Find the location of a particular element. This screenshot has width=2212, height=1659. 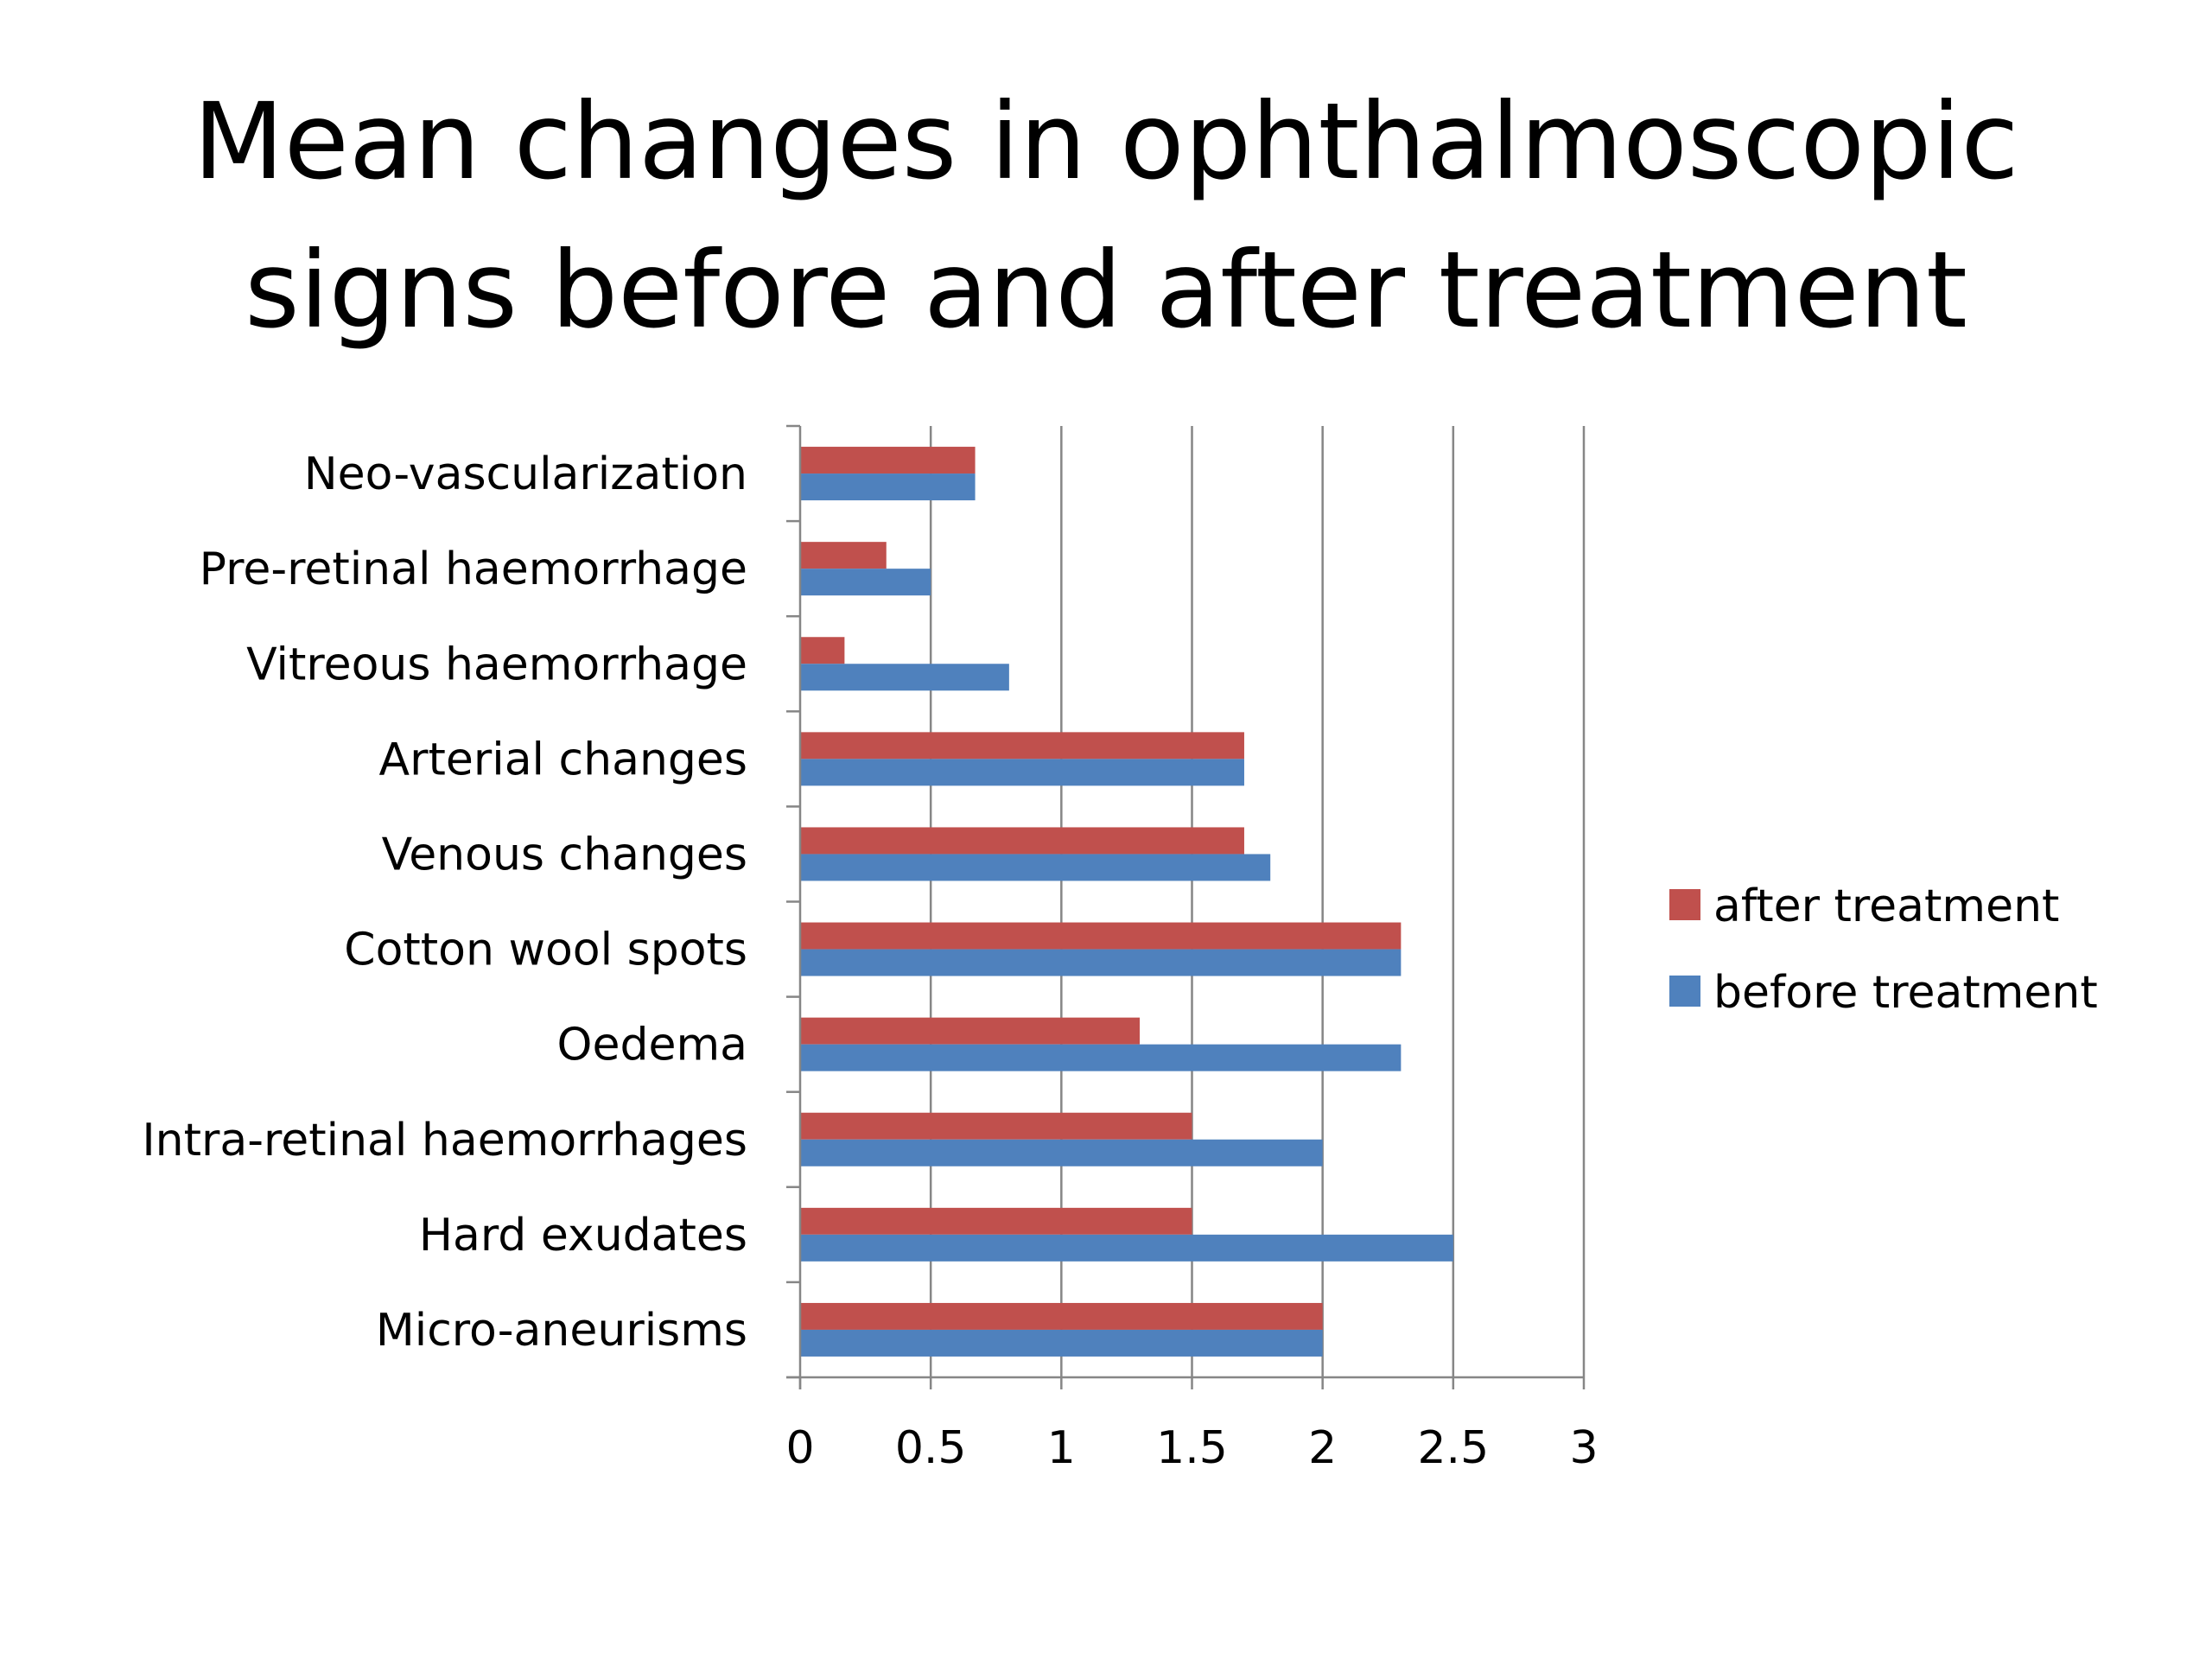

x-tick-label: 1.5 is located at coordinates (1192, 1448).